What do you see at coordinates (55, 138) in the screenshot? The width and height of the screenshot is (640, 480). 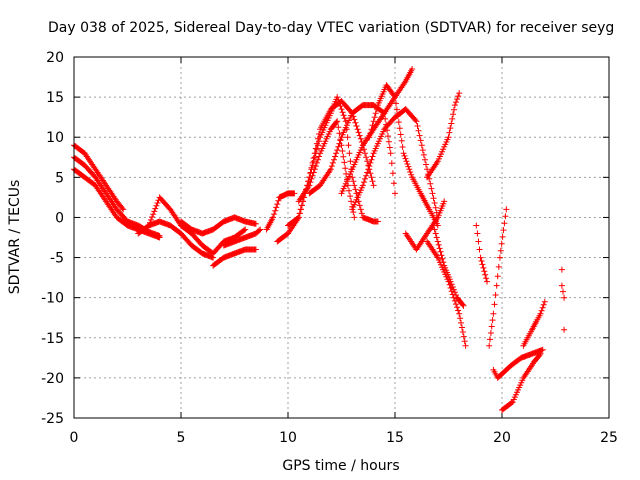 I see `y-tick-label: 10` at bounding box center [55, 138].